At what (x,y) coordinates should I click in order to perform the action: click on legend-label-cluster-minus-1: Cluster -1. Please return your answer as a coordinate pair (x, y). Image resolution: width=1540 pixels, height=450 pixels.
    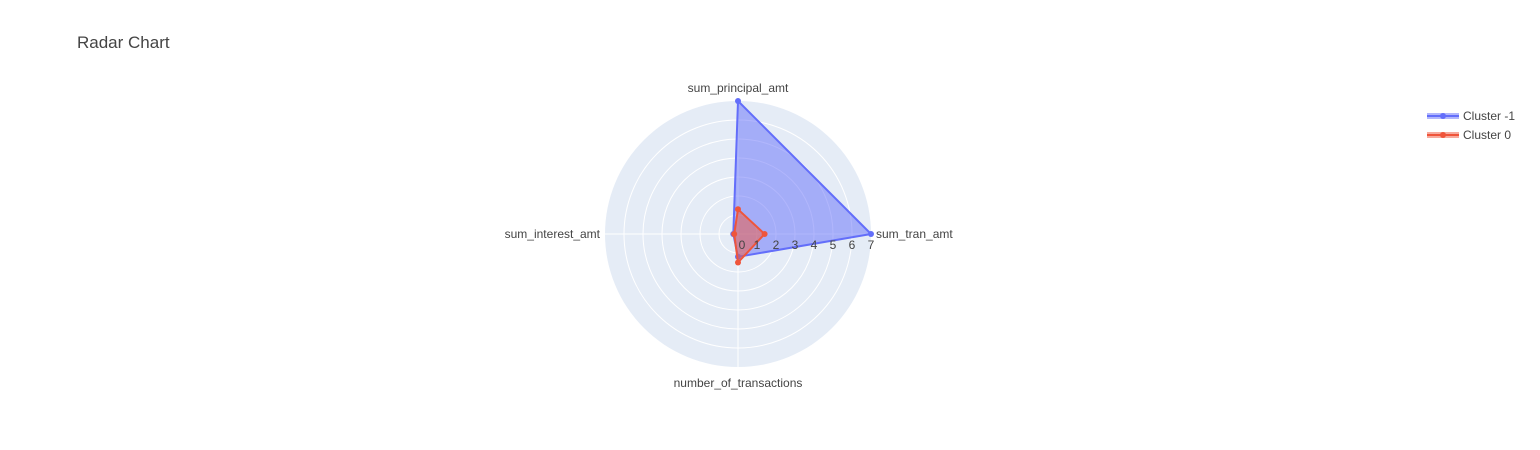
    Looking at the image, I should click on (1489, 115).